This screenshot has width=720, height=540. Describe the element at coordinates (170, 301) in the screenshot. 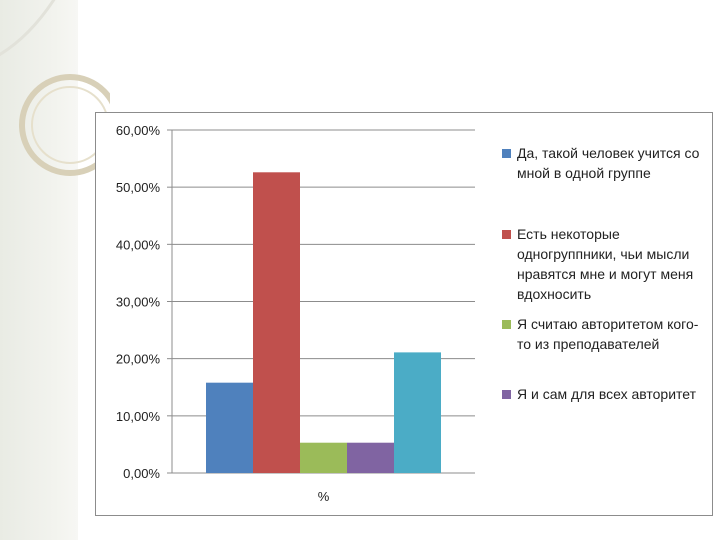

I see `y-axis` at that location.